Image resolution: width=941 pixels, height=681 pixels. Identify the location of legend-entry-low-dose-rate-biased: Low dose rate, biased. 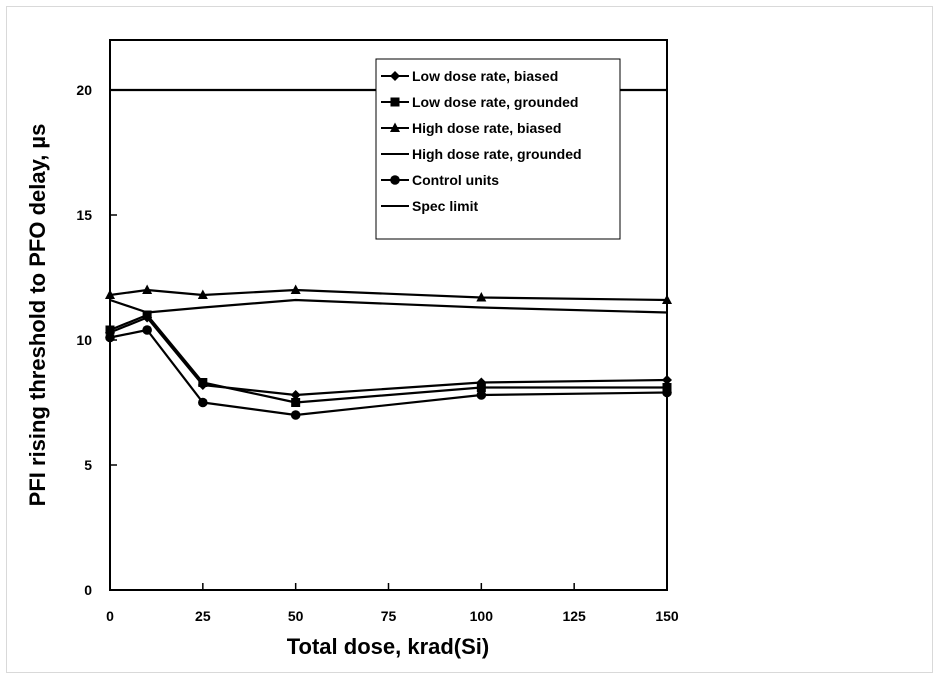
(469, 76).